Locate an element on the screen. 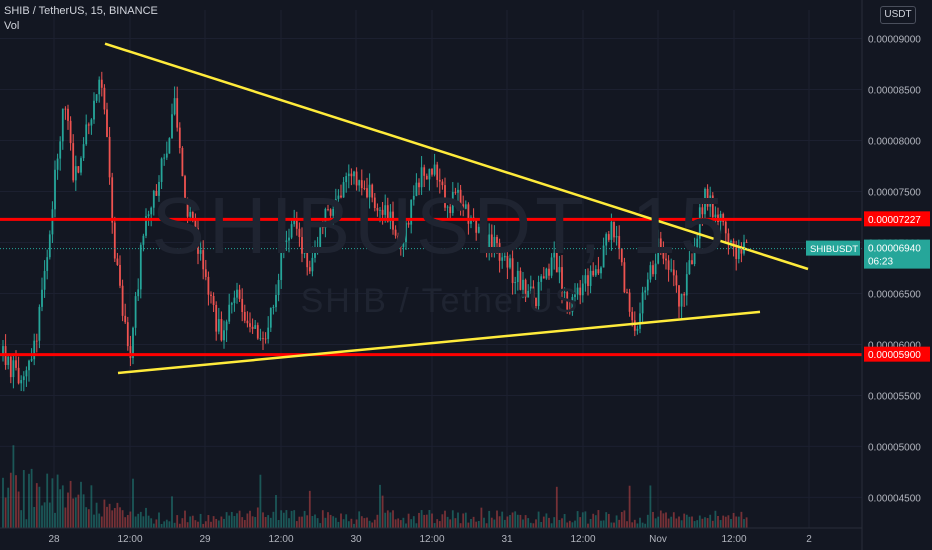 Image resolution: width=932 pixels, height=550 pixels. volume-indicator-label: Vol is located at coordinates (12, 26).